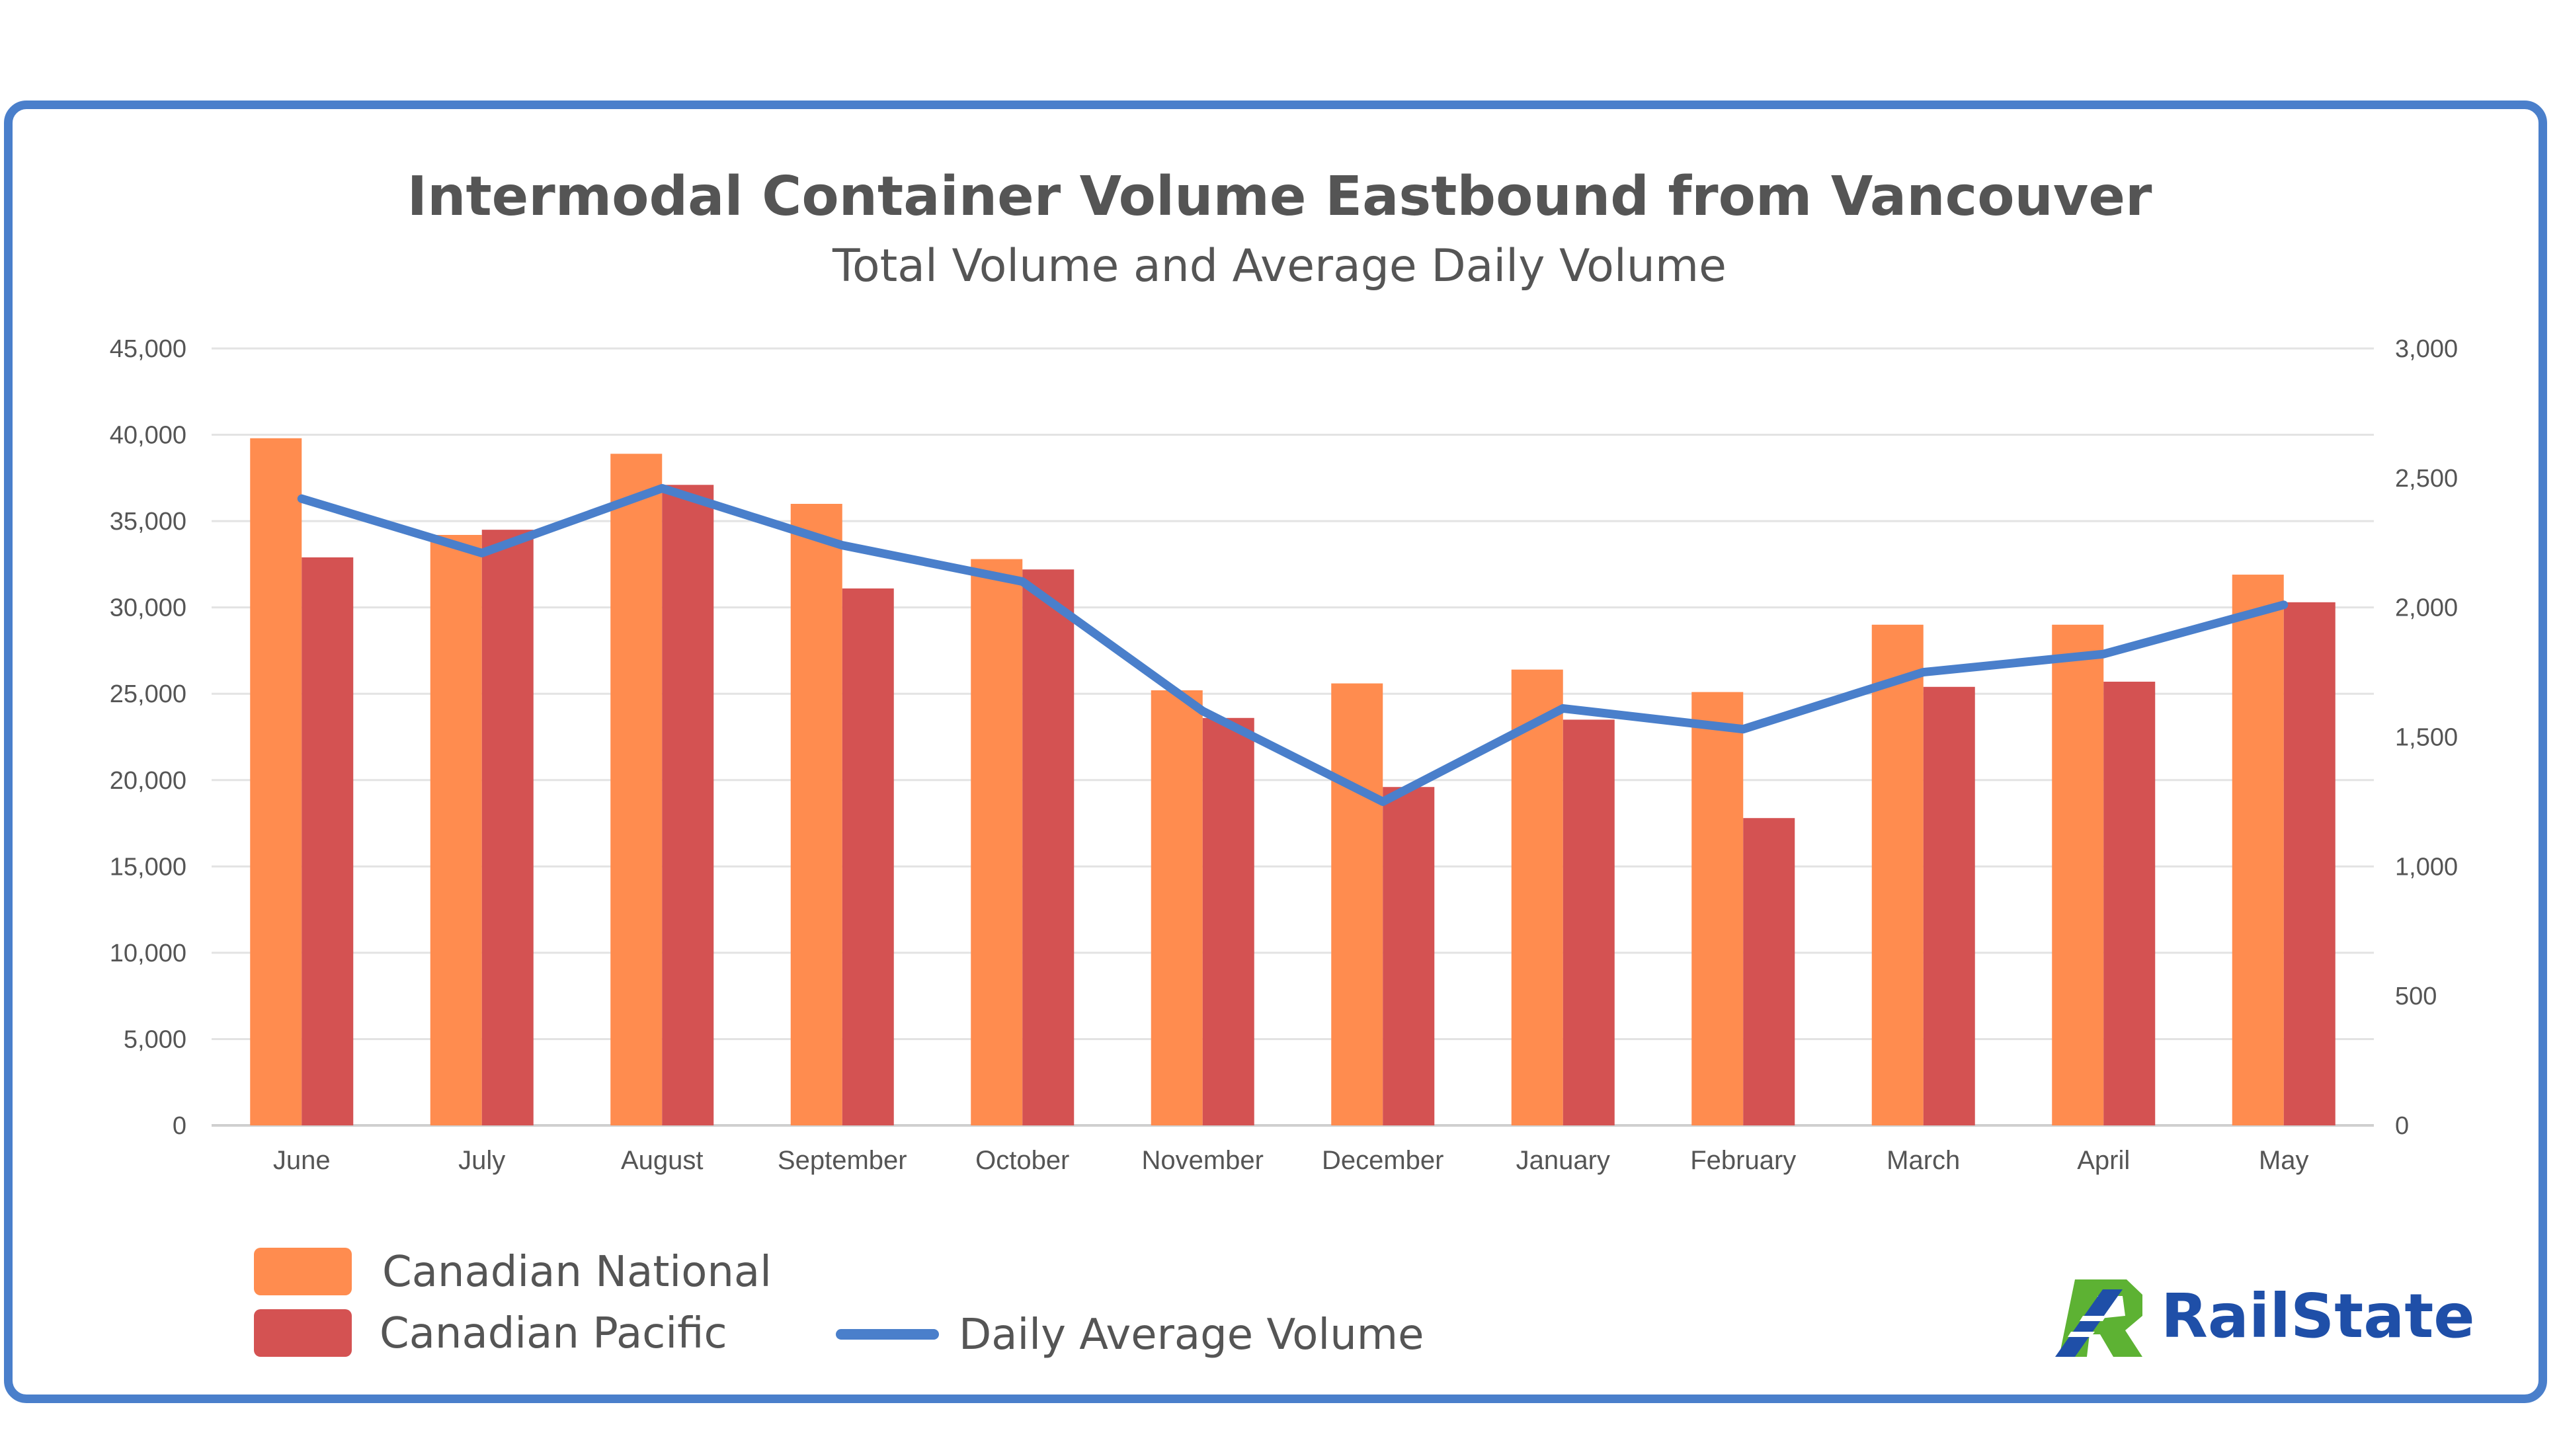 The image size is (2559, 1456). What do you see at coordinates (1202, 711) in the screenshot?
I see `point-daily-average-volume-november` at bounding box center [1202, 711].